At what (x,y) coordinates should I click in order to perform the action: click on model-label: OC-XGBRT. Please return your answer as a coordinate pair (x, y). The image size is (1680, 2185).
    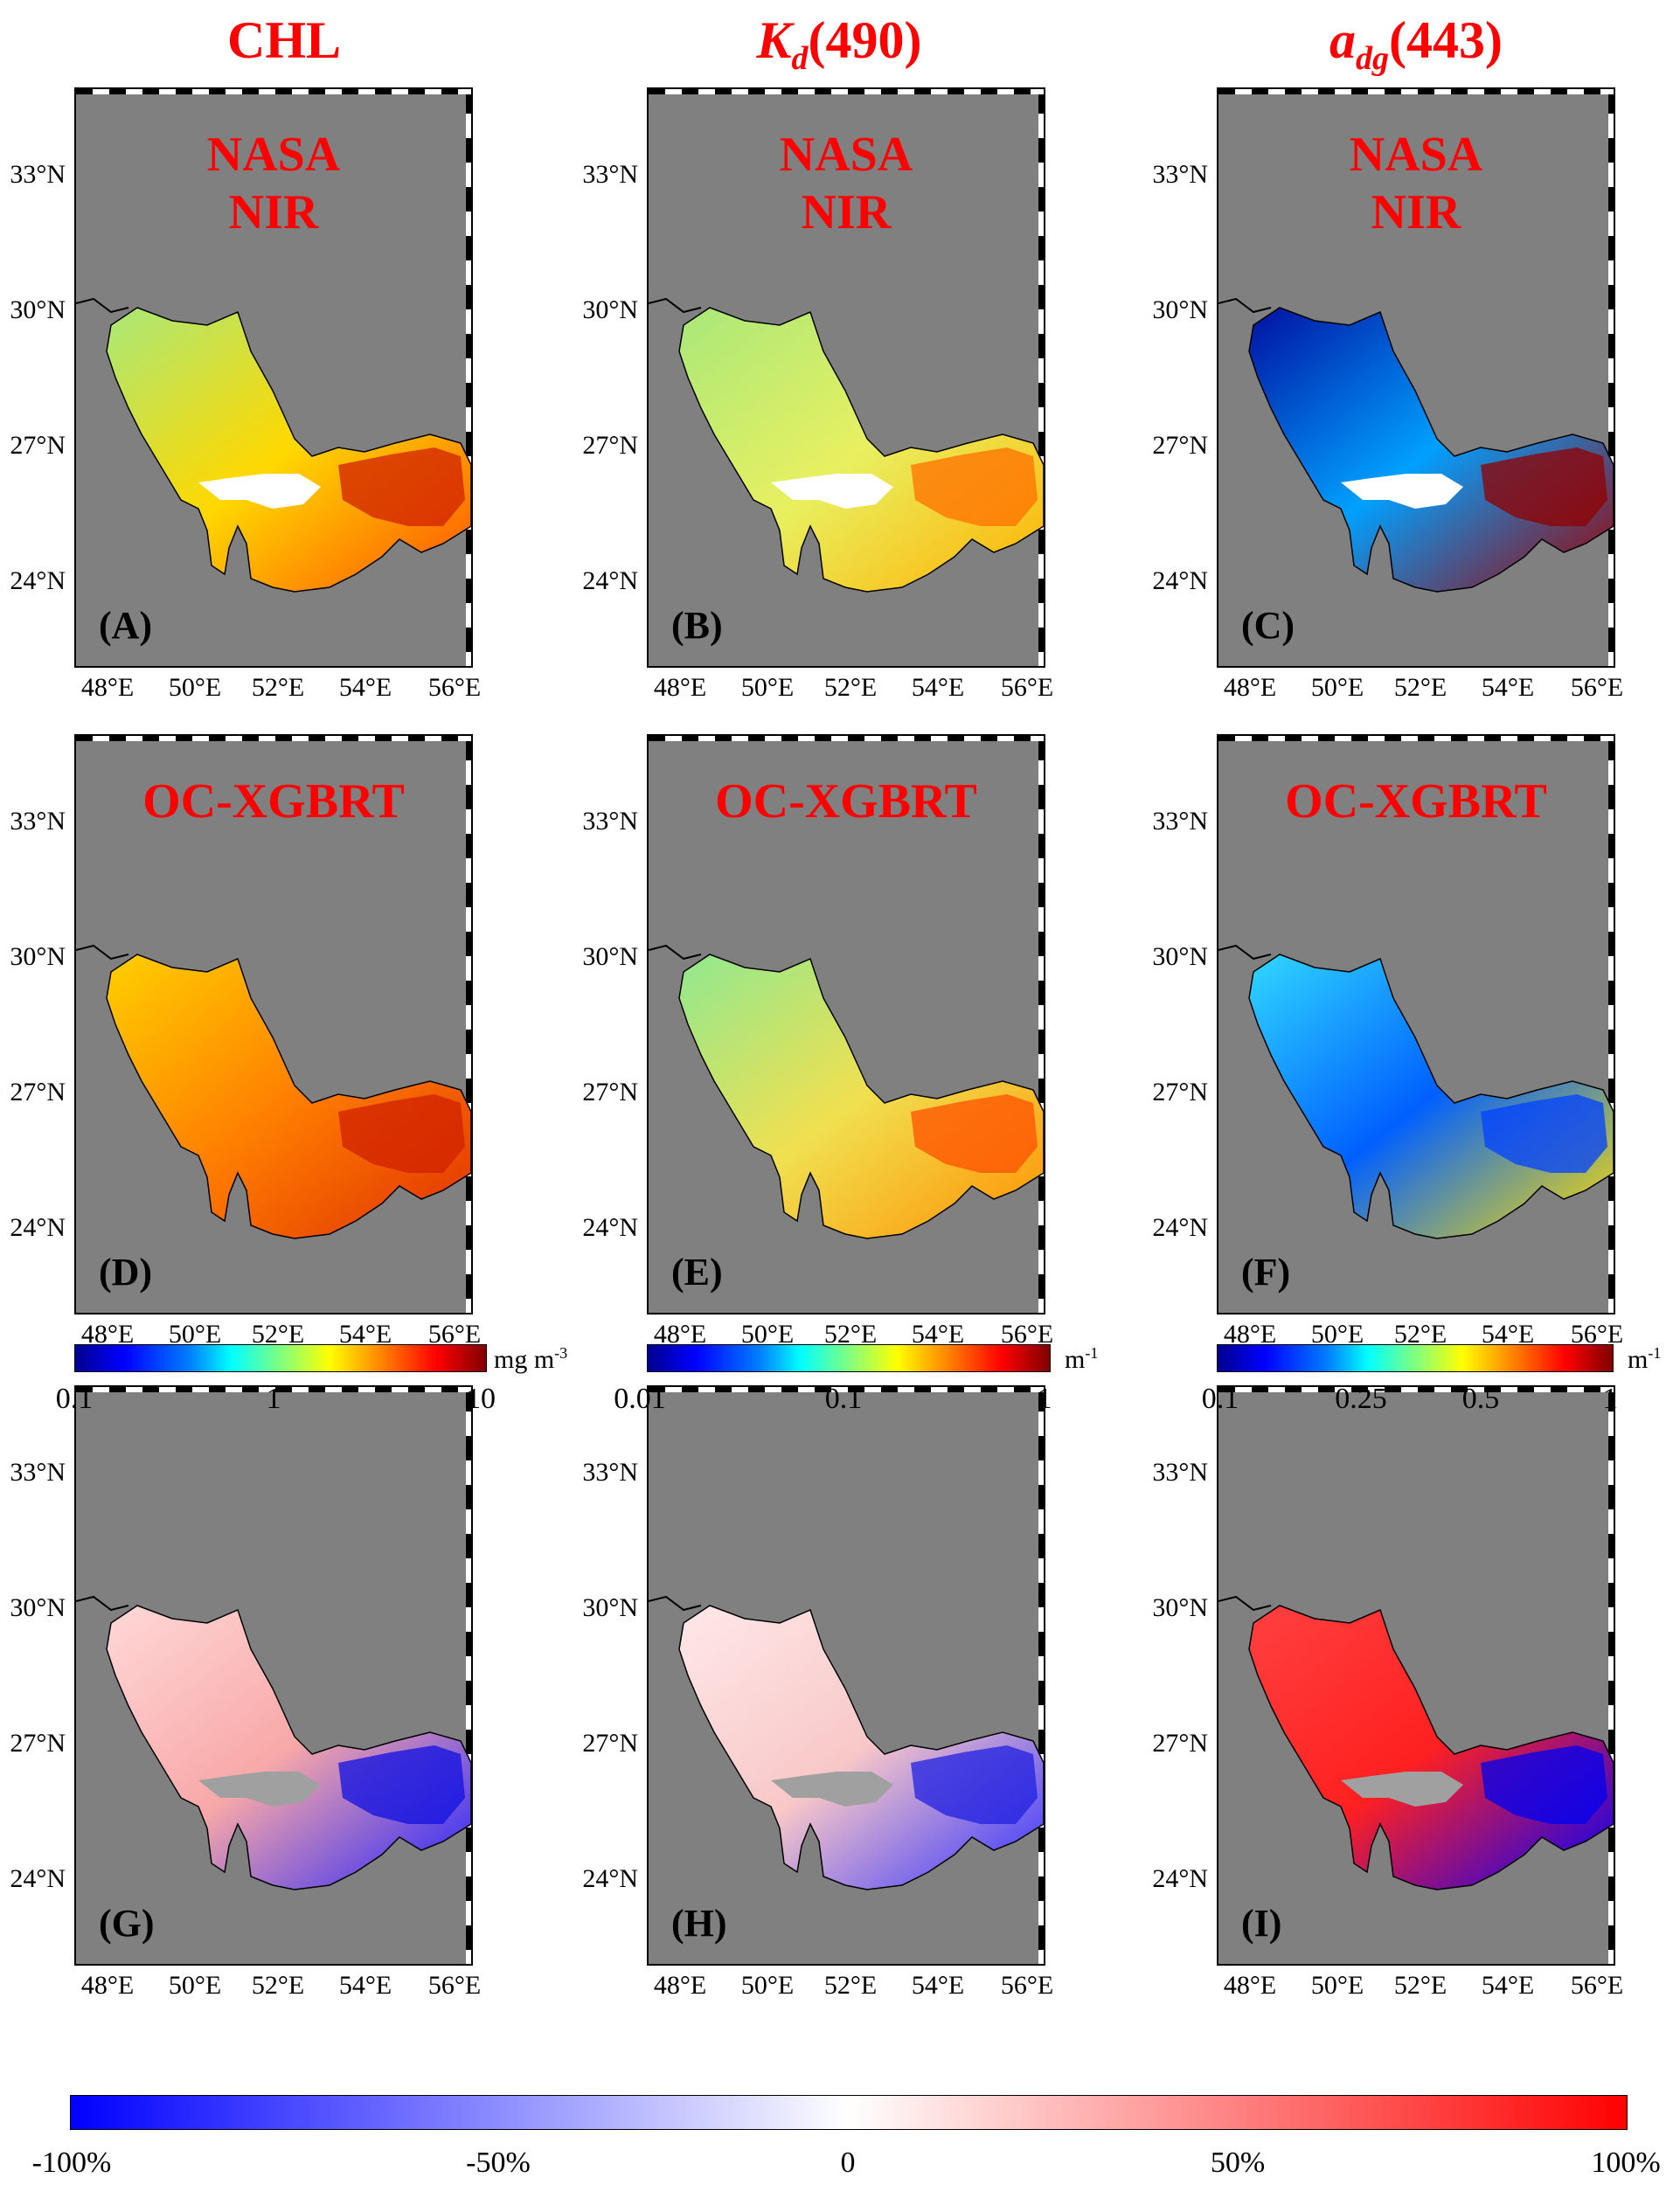
    Looking at the image, I should click on (846, 801).